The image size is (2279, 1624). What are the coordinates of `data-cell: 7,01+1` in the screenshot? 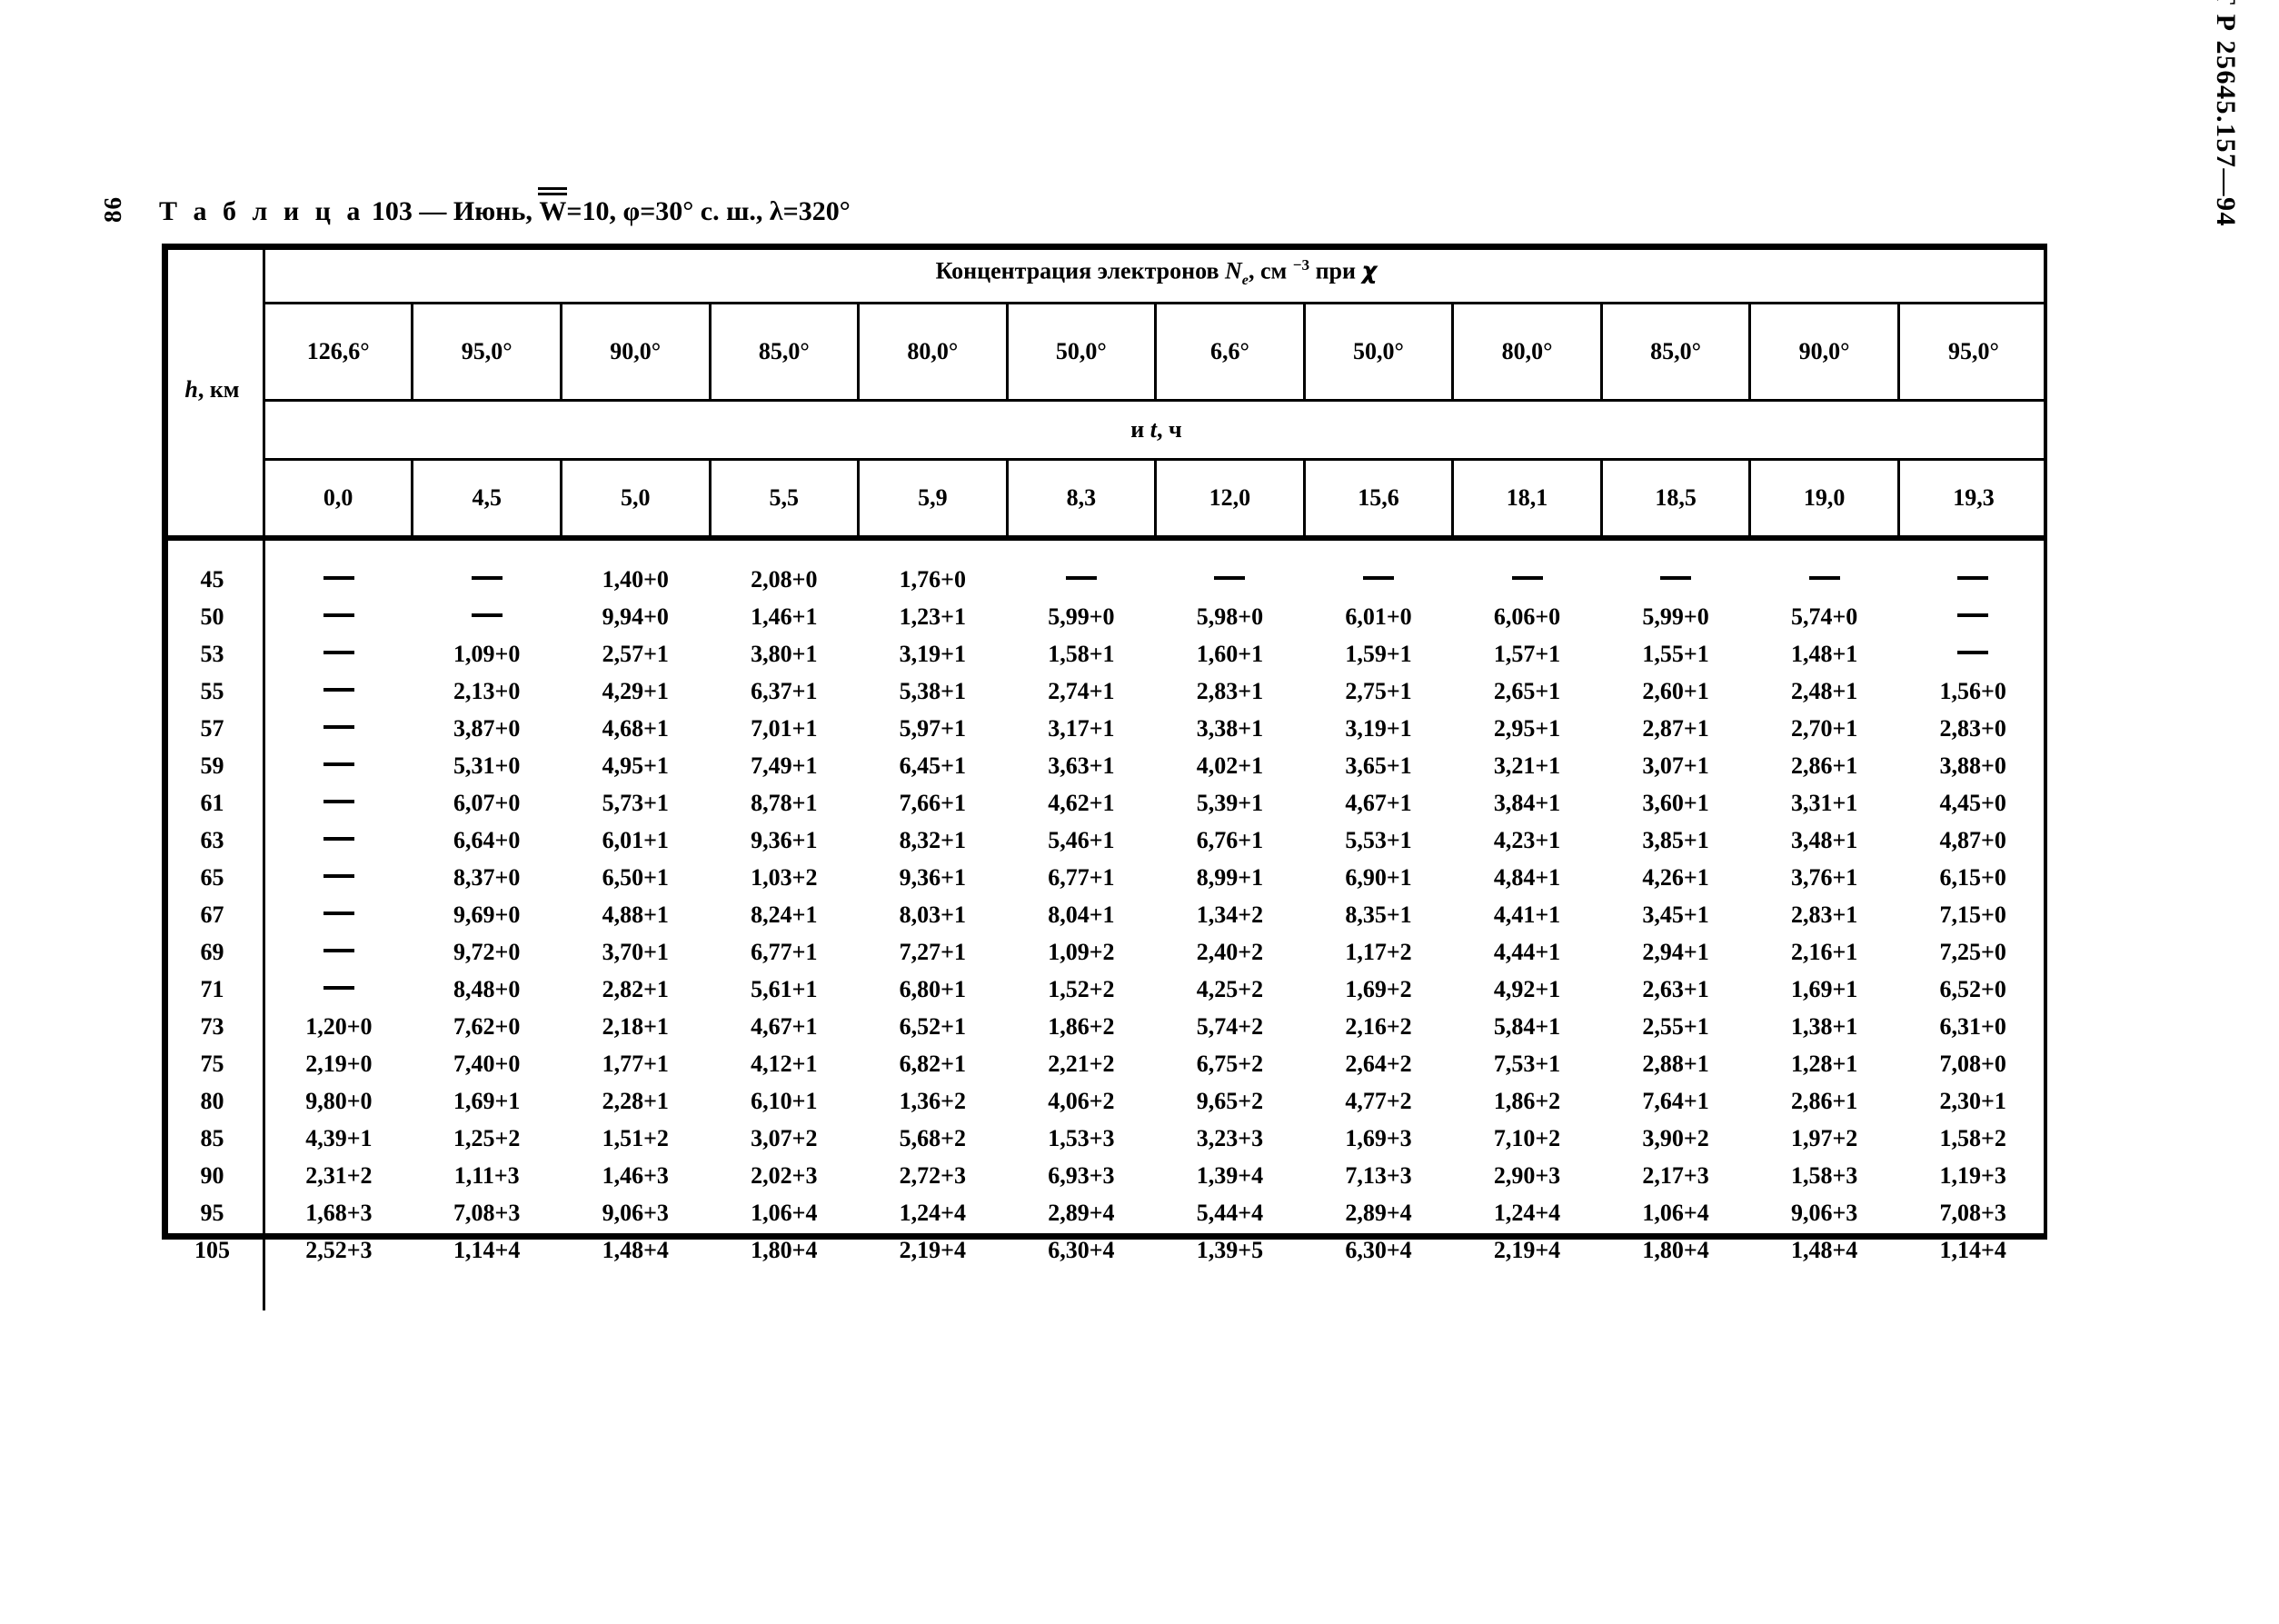 It's located at (784, 728).